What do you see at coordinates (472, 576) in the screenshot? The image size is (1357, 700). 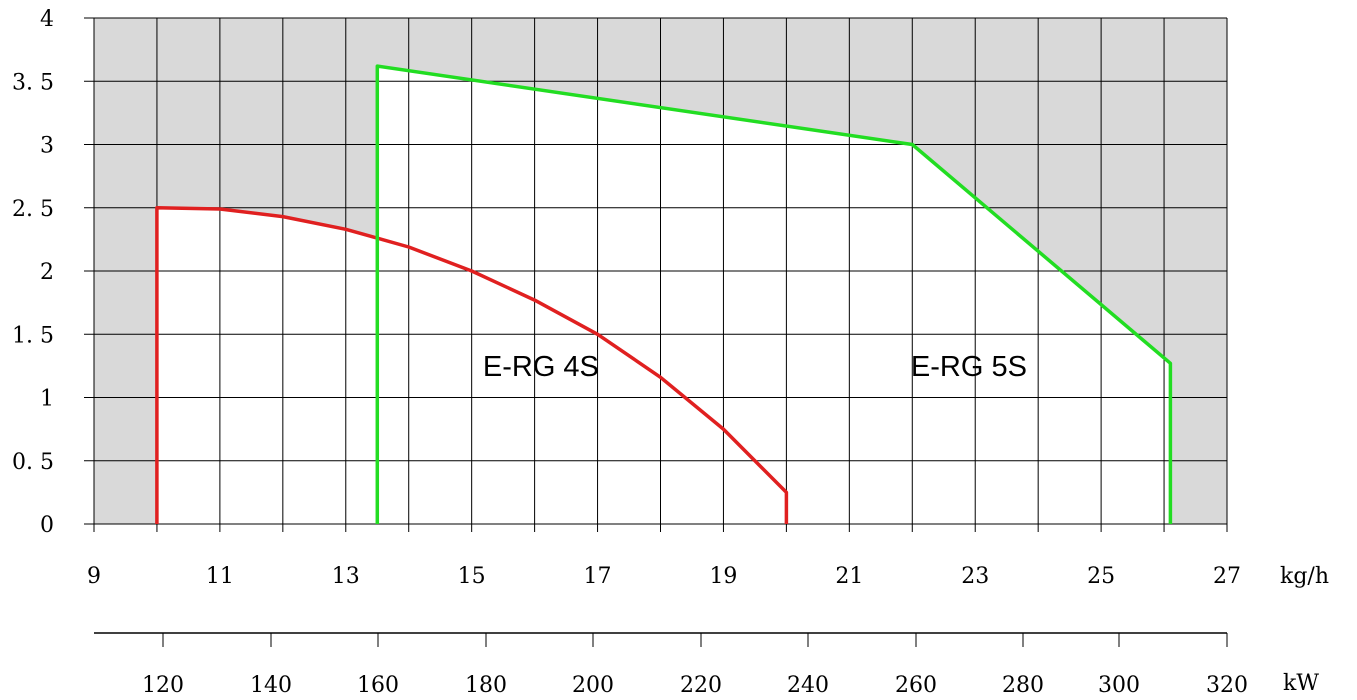 I see `x-tick-label: 15` at bounding box center [472, 576].